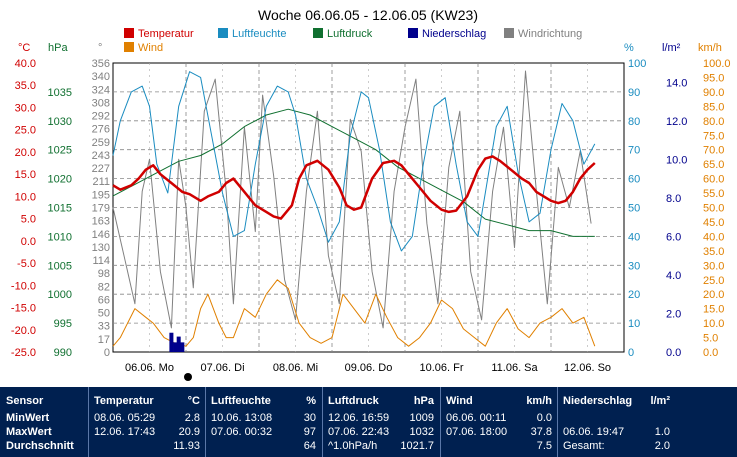  Describe the element at coordinates (421, 432) in the screenshot. I see `pressure-value: 1032` at that location.